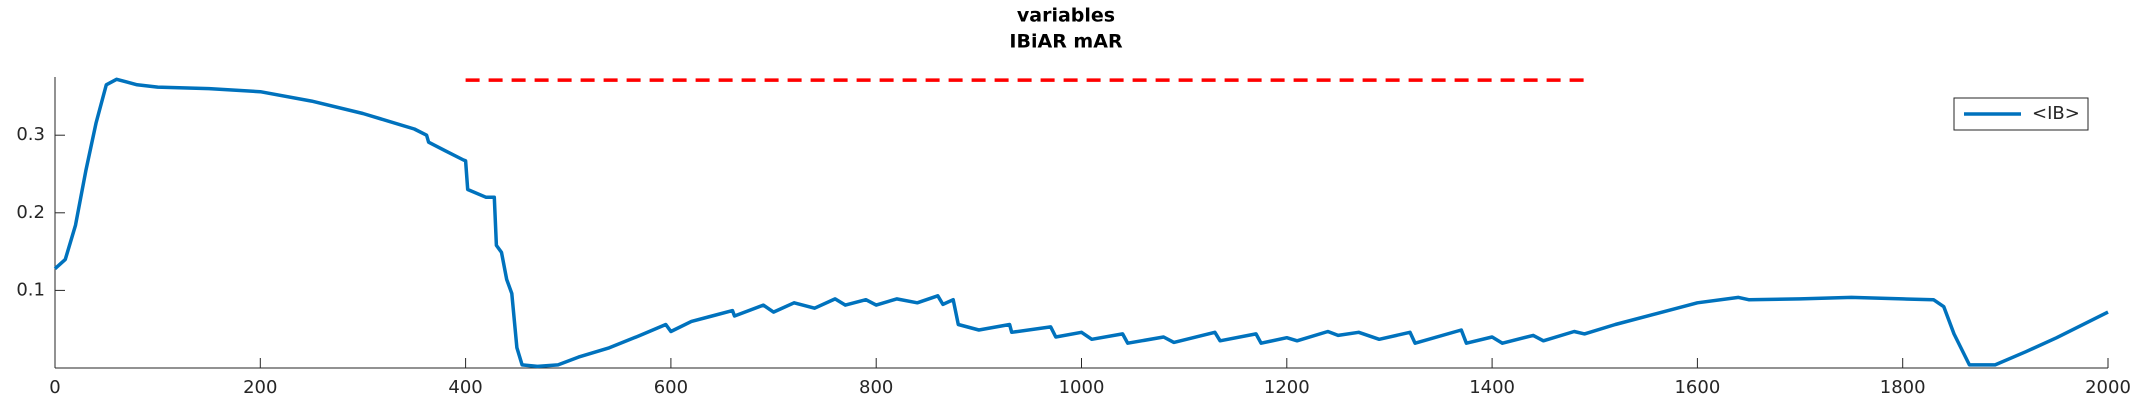 The image size is (2133, 400). What do you see at coordinates (30, 134) in the screenshot?
I see `y-tick-label: 0.3` at bounding box center [30, 134].